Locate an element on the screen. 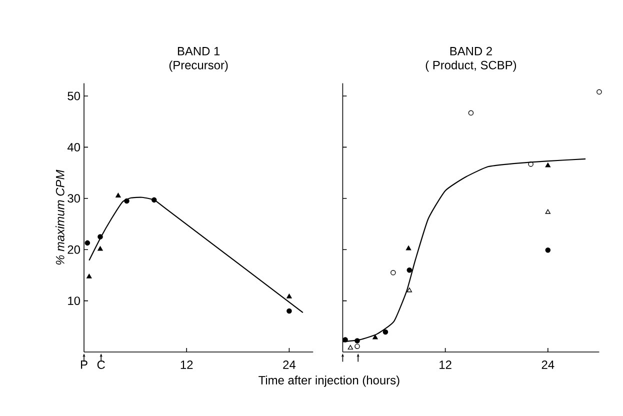 This screenshot has height=416, width=623. y-tick-label: 10 is located at coordinates (74, 301).